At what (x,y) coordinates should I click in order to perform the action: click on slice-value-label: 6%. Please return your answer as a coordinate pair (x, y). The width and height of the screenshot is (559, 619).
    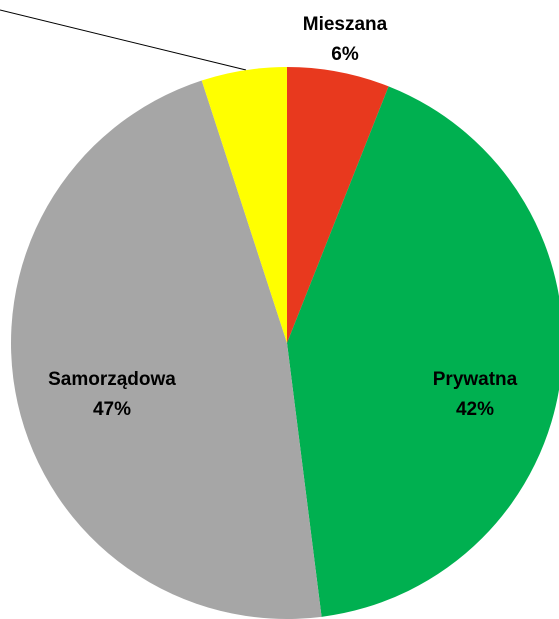
    Looking at the image, I should click on (345, 54).